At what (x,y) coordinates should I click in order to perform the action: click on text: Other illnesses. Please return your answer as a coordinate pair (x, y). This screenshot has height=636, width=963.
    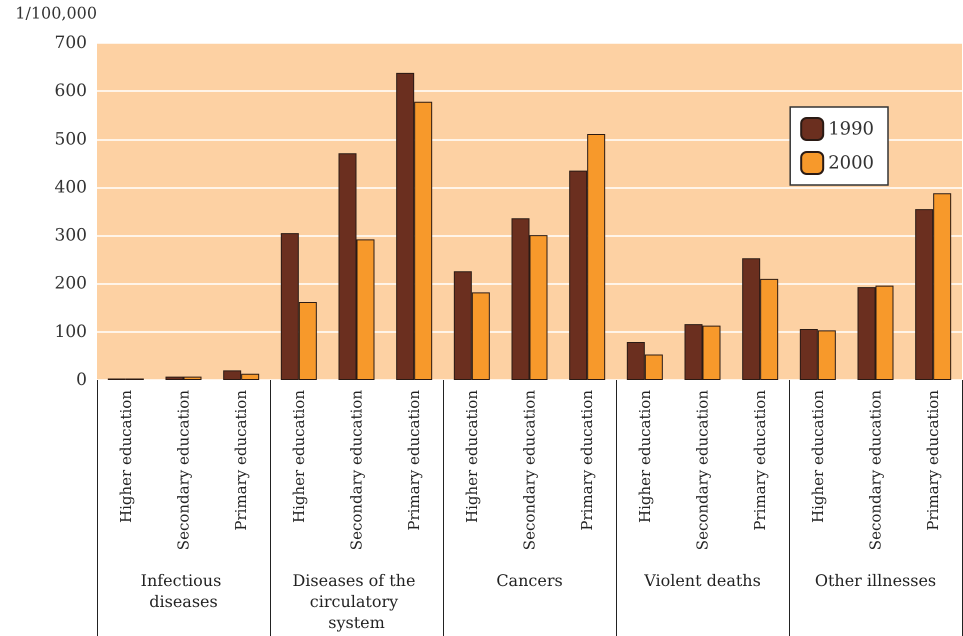
    Looking at the image, I should click on (875, 580).